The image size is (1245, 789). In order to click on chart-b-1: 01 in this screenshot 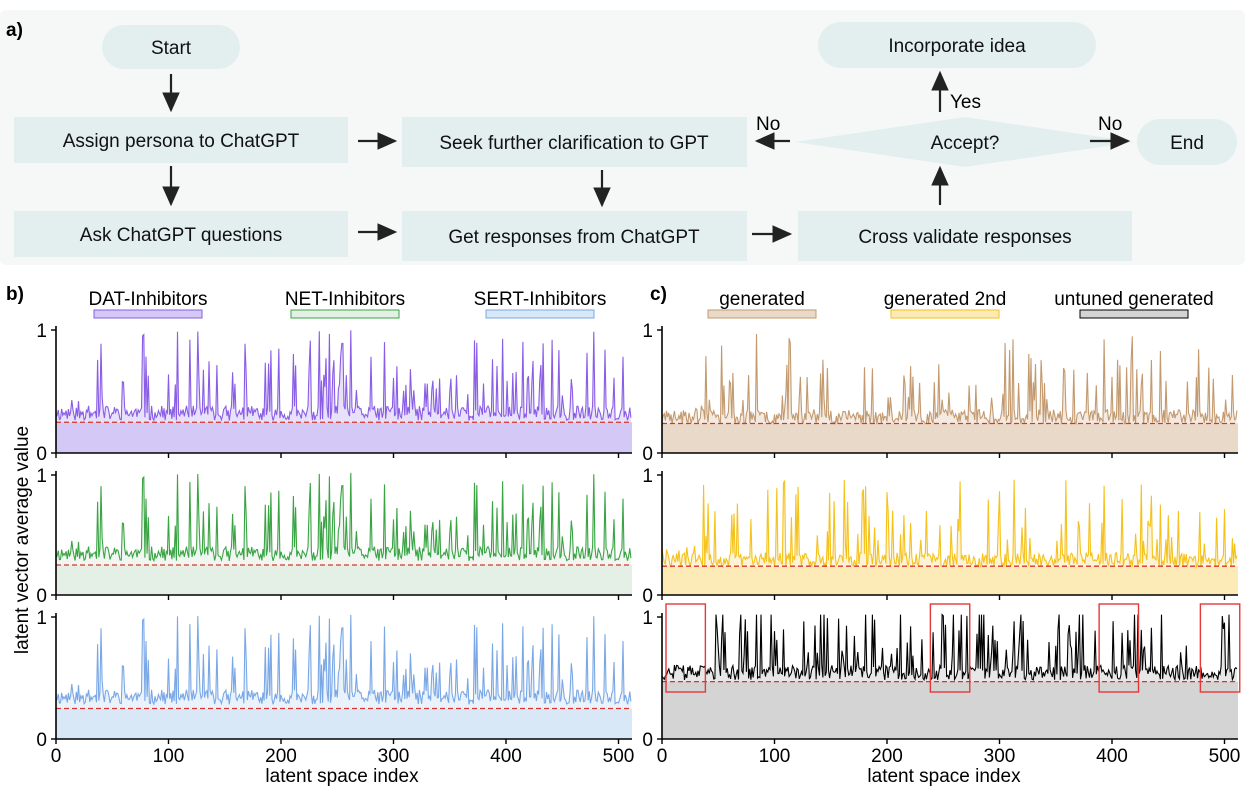, I will do `click(334, 536)`.